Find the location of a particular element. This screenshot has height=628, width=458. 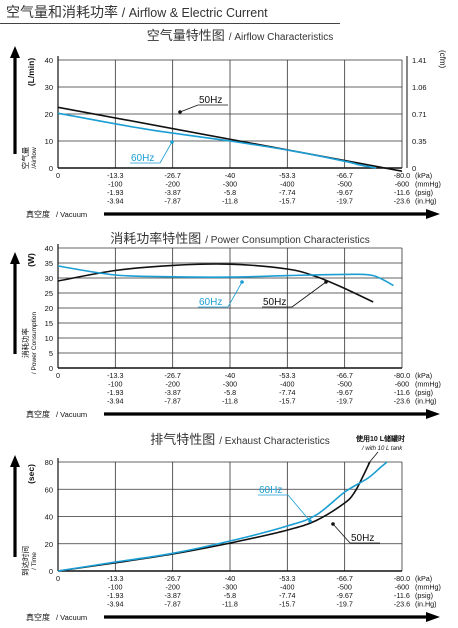

chart2-xtick-label: -9.67 is located at coordinates (344, 392).